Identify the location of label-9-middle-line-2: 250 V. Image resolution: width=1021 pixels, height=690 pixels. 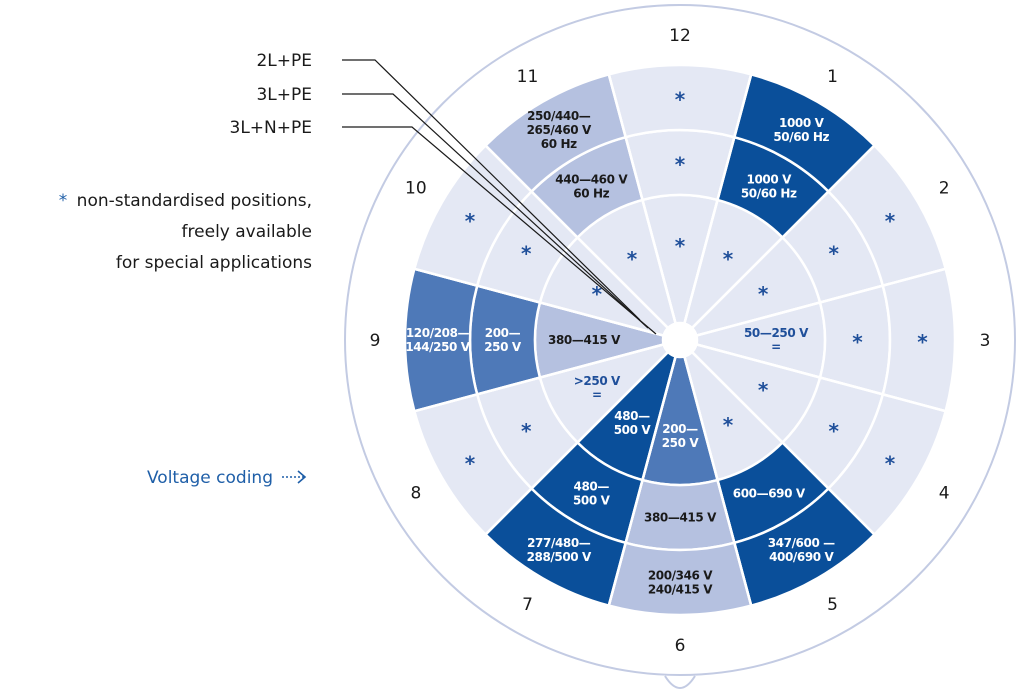
(503, 347).